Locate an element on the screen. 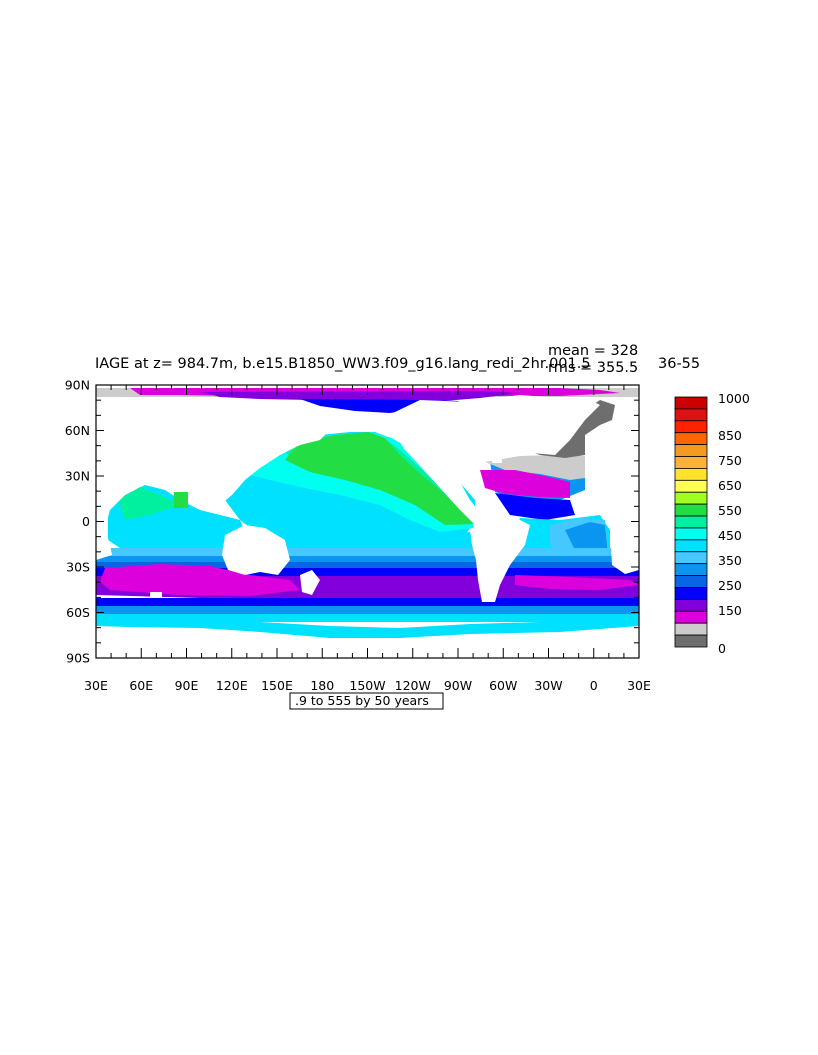 The width and height of the screenshot is (818, 1055). lon-tick-label: 60E is located at coordinates (141, 685).